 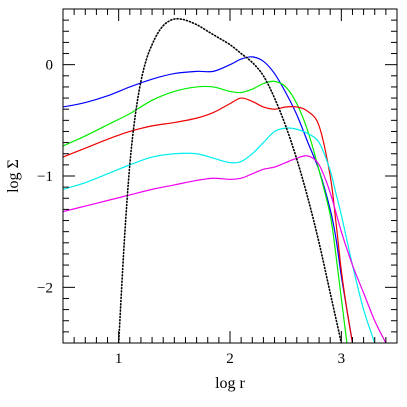 I want to click on x-tick-label: 3, so click(x=342, y=359).